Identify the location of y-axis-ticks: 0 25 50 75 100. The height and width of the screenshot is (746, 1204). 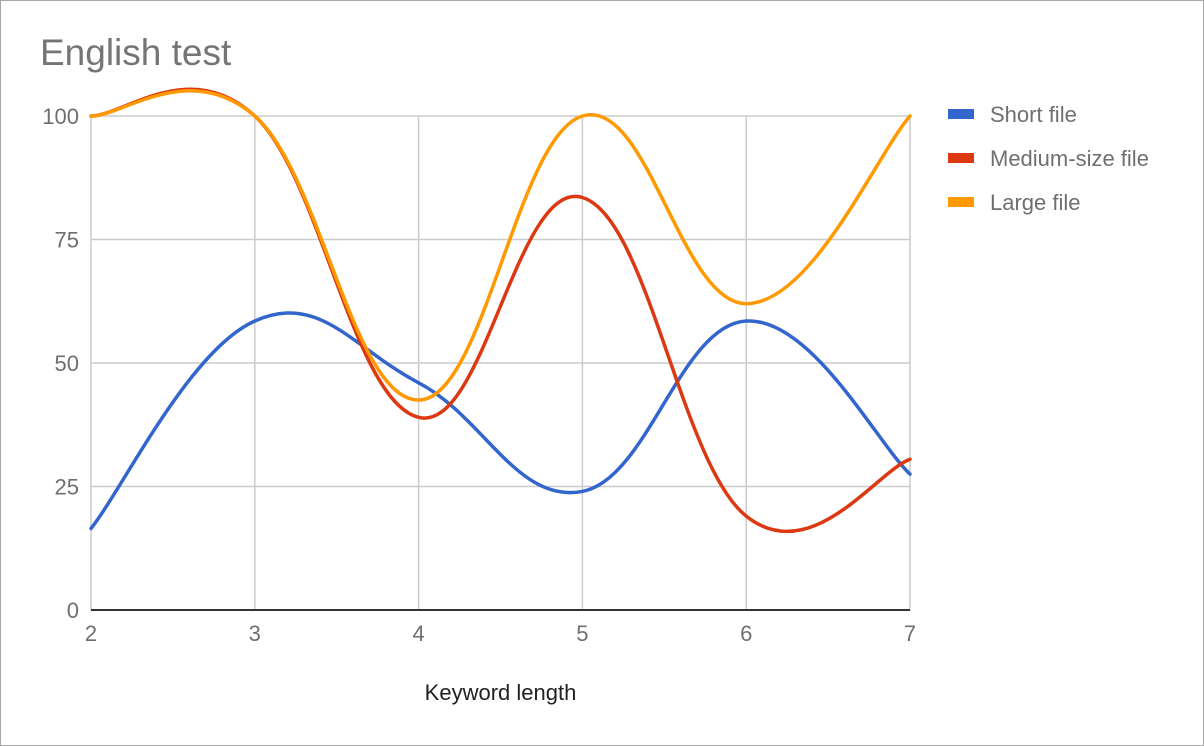
(60, 363).